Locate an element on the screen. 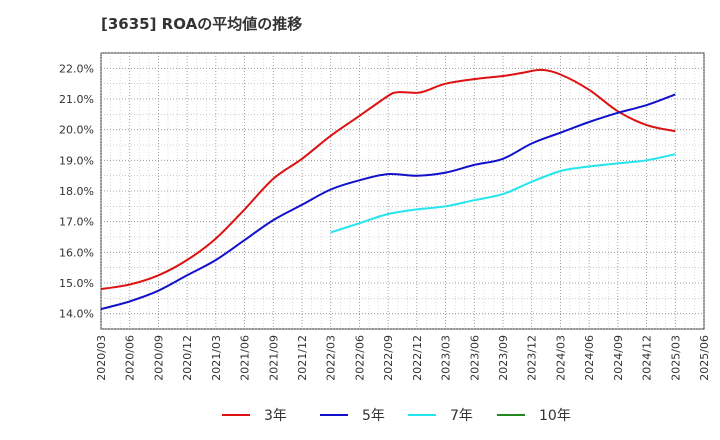  y-tick-label: 22.0% is located at coordinates (76, 68).